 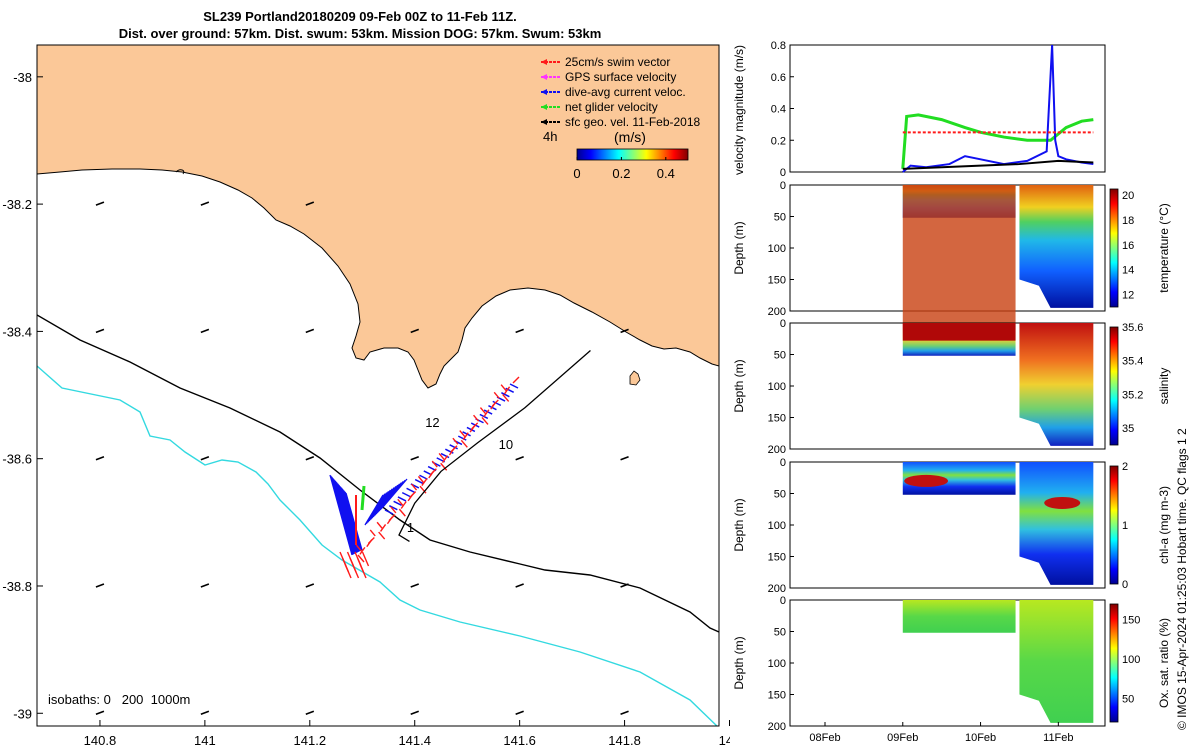 I want to click on y-tick-label: 200, so click(x=777, y=727).